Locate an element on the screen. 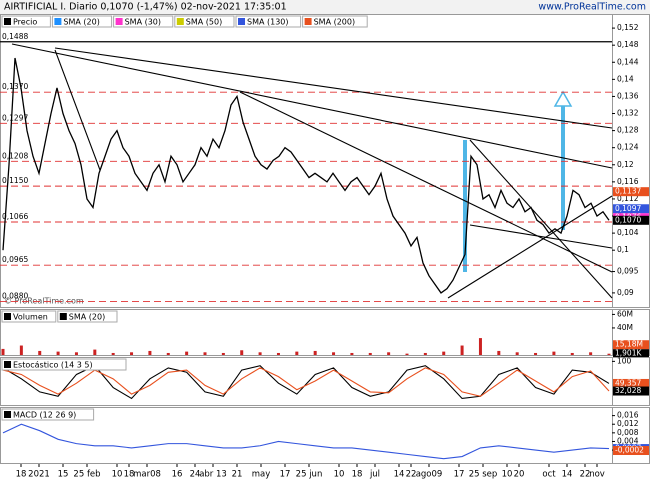 The image size is (650, 483). level-label: 0,0965 is located at coordinates (15, 259).